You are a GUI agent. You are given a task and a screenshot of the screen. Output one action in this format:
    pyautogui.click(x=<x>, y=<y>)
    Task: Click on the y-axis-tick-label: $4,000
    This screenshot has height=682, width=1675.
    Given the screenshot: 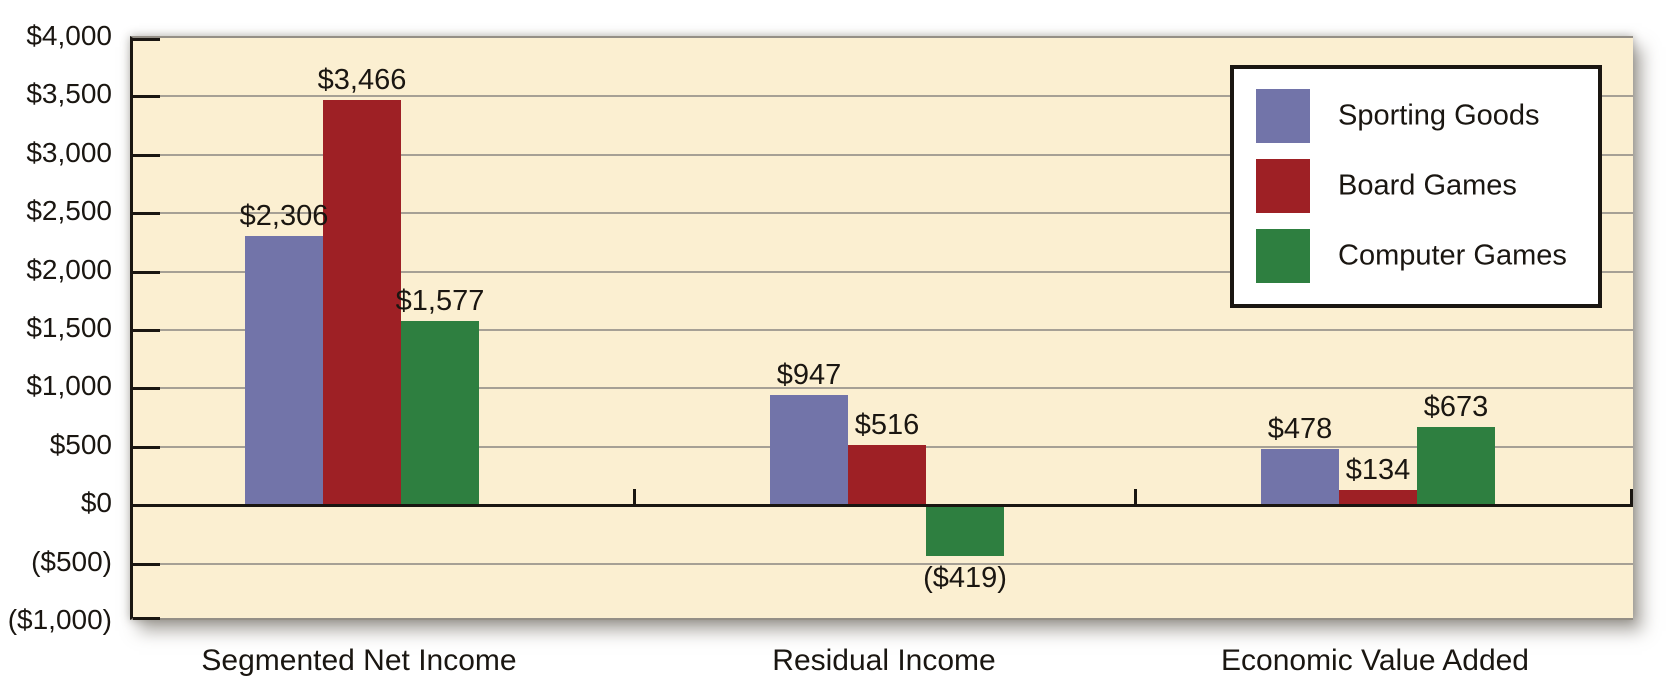 What is the action you would take?
    pyautogui.click(x=69, y=35)
    